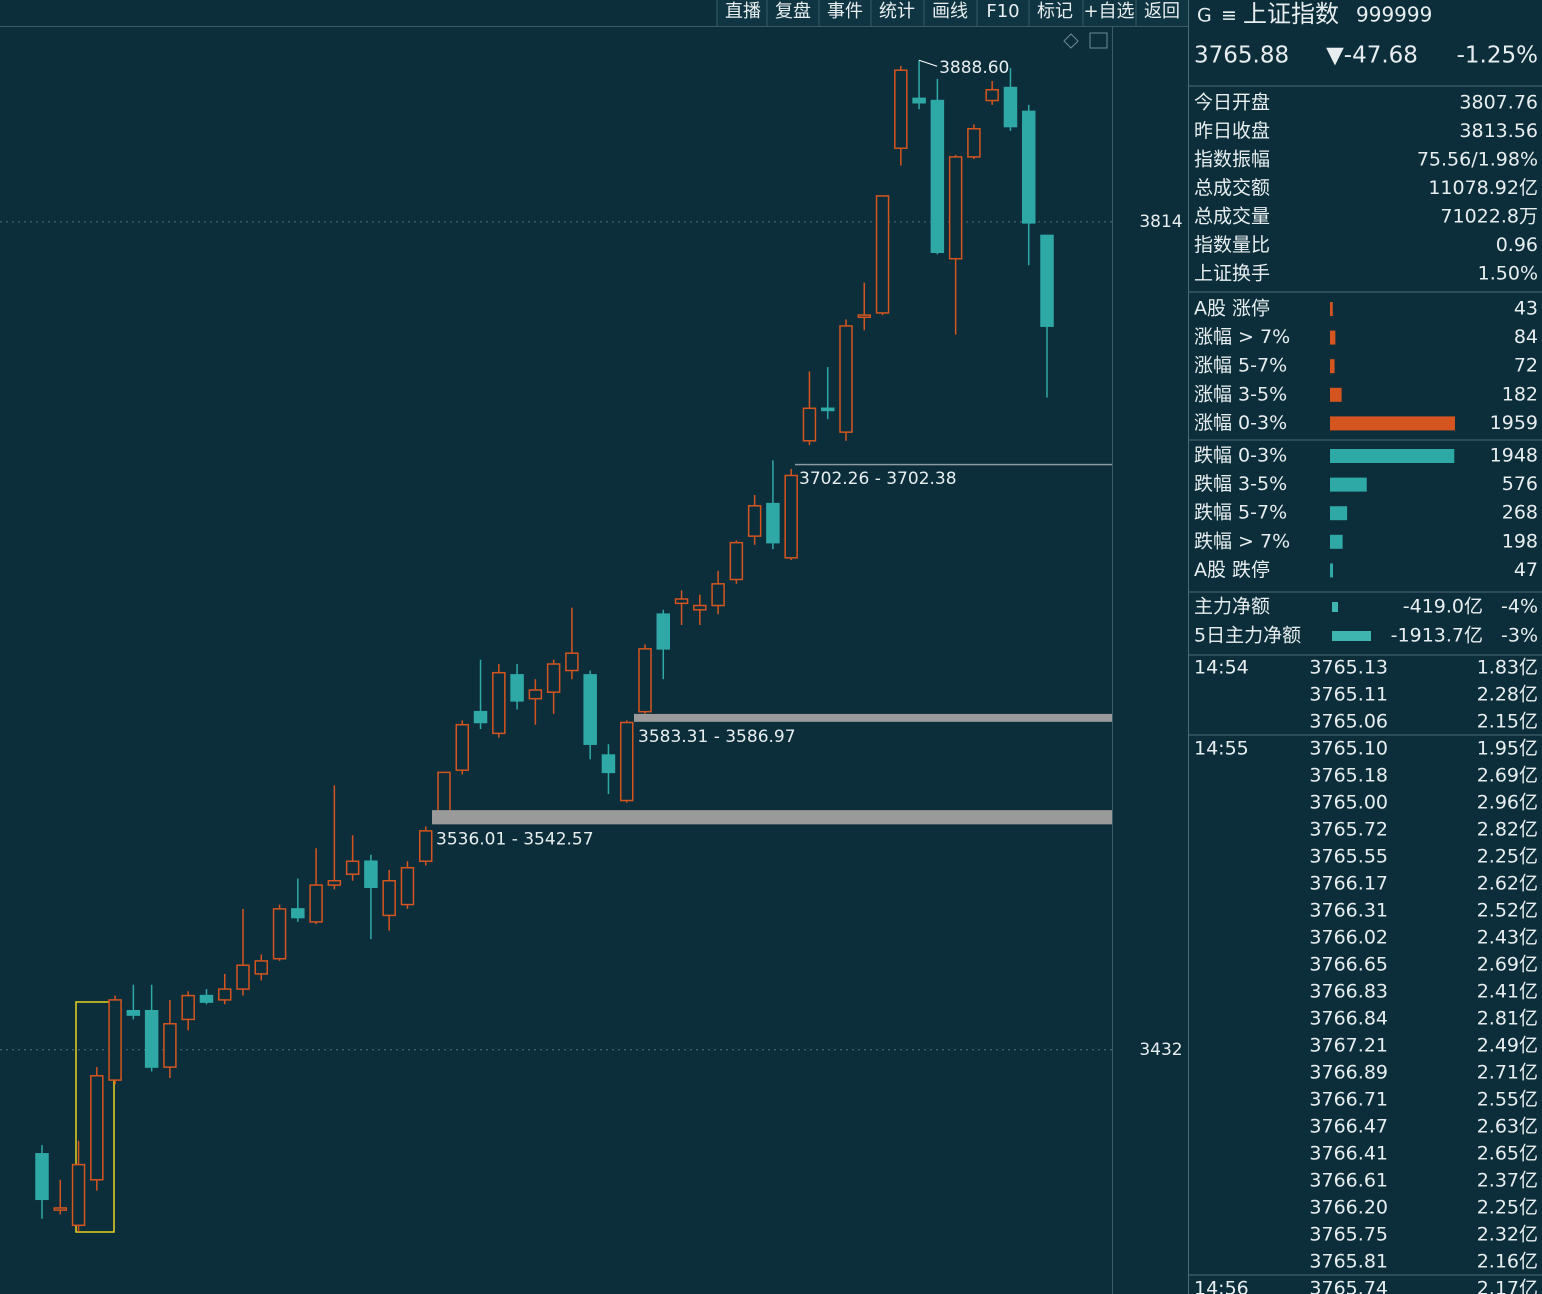 The image size is (1542, 1294). What do you see at coordinates (1348, 1286) in the screenshot?
I see `tick-price: 3765.74` at bounding box center [1348, 1286].